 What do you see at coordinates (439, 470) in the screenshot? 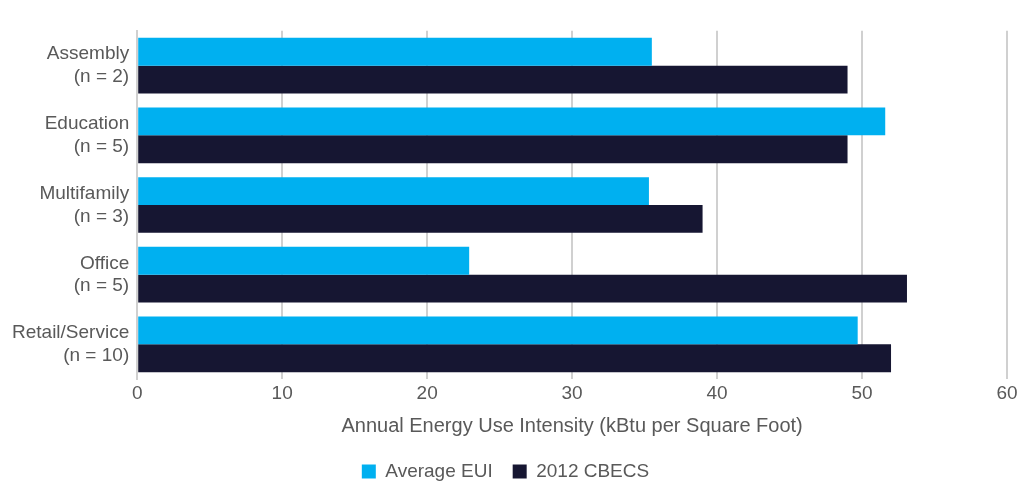
I see `legend-label: Average EUI` at bounding box center [439, 470].